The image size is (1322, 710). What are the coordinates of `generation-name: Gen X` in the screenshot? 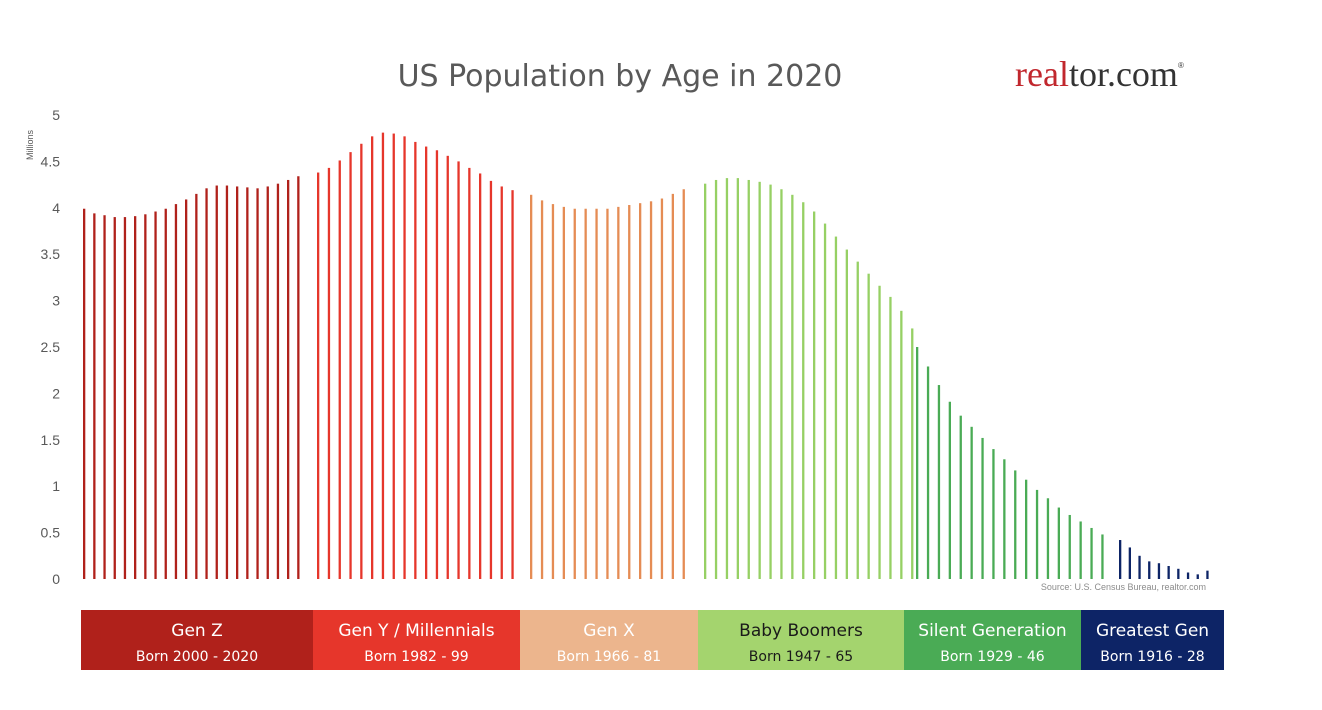 It's located at (609, 631).